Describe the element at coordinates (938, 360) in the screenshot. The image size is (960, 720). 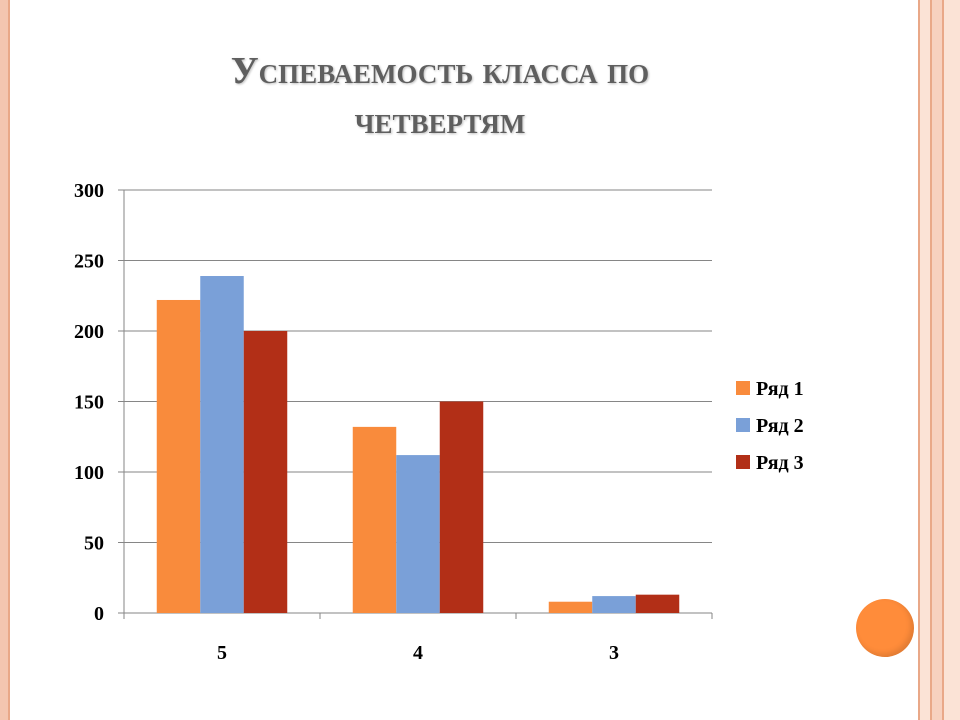
I see `slide-right-border` at that location.